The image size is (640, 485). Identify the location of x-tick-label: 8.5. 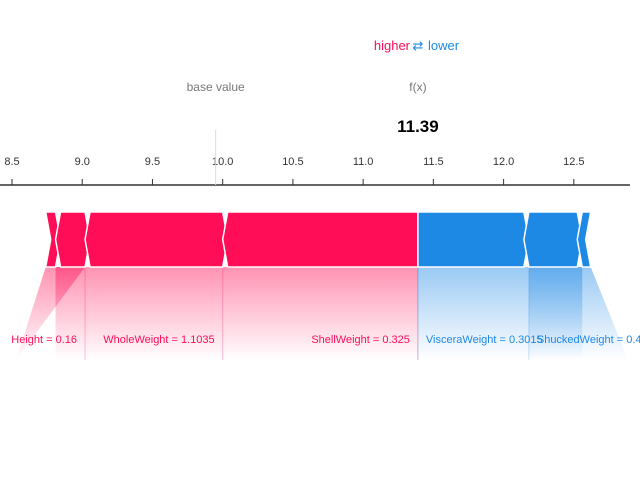
(11, 162).